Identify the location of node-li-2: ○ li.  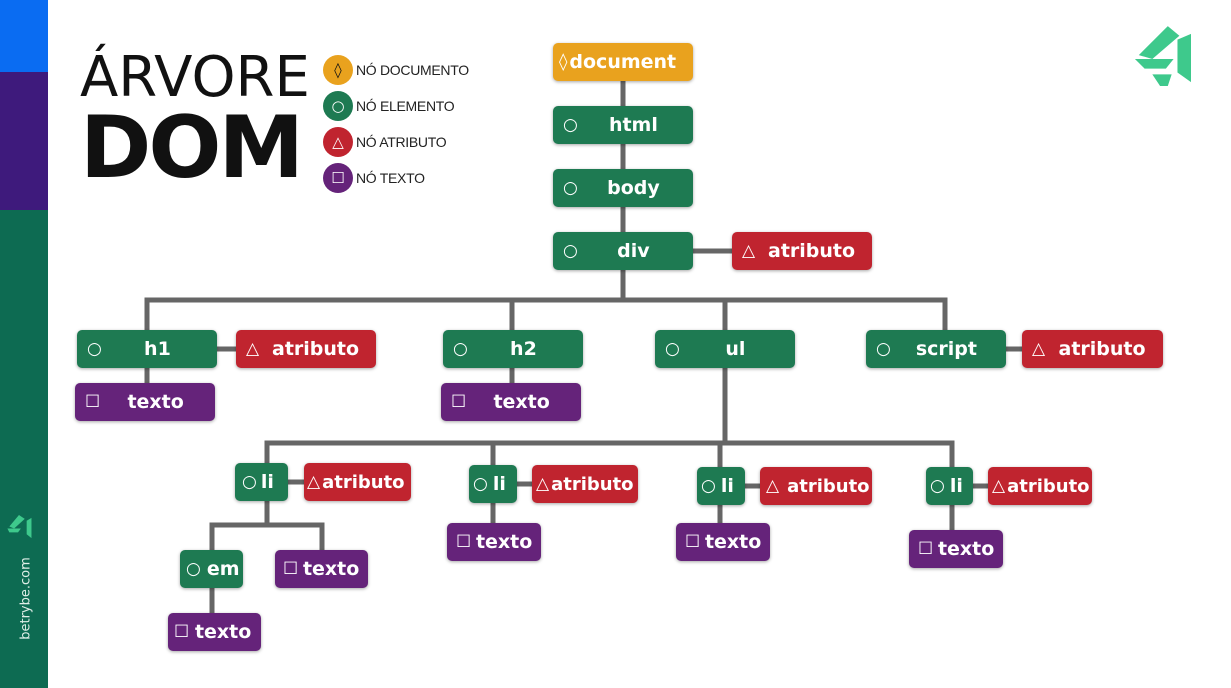
(493, 484).